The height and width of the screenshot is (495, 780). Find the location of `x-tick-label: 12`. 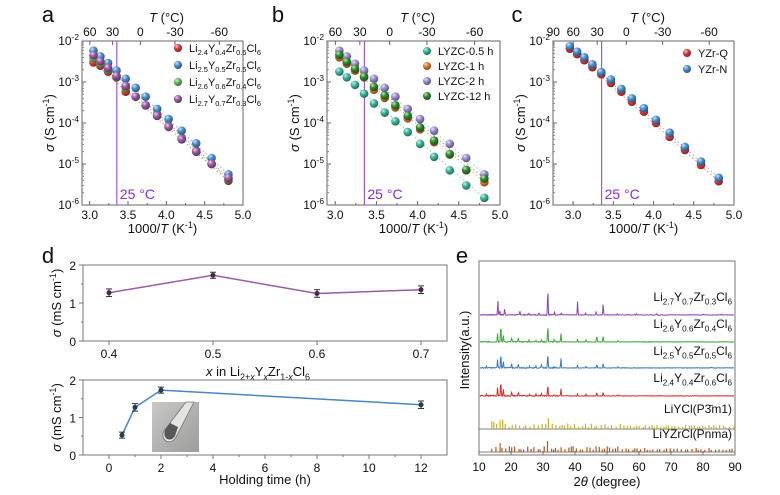

x-tick-label: 12 is located at coordinates (421, 468).